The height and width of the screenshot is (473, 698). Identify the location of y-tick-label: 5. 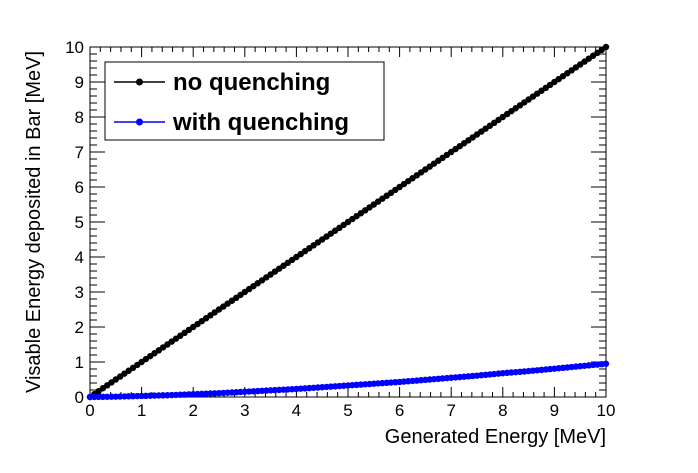
(79, 222).